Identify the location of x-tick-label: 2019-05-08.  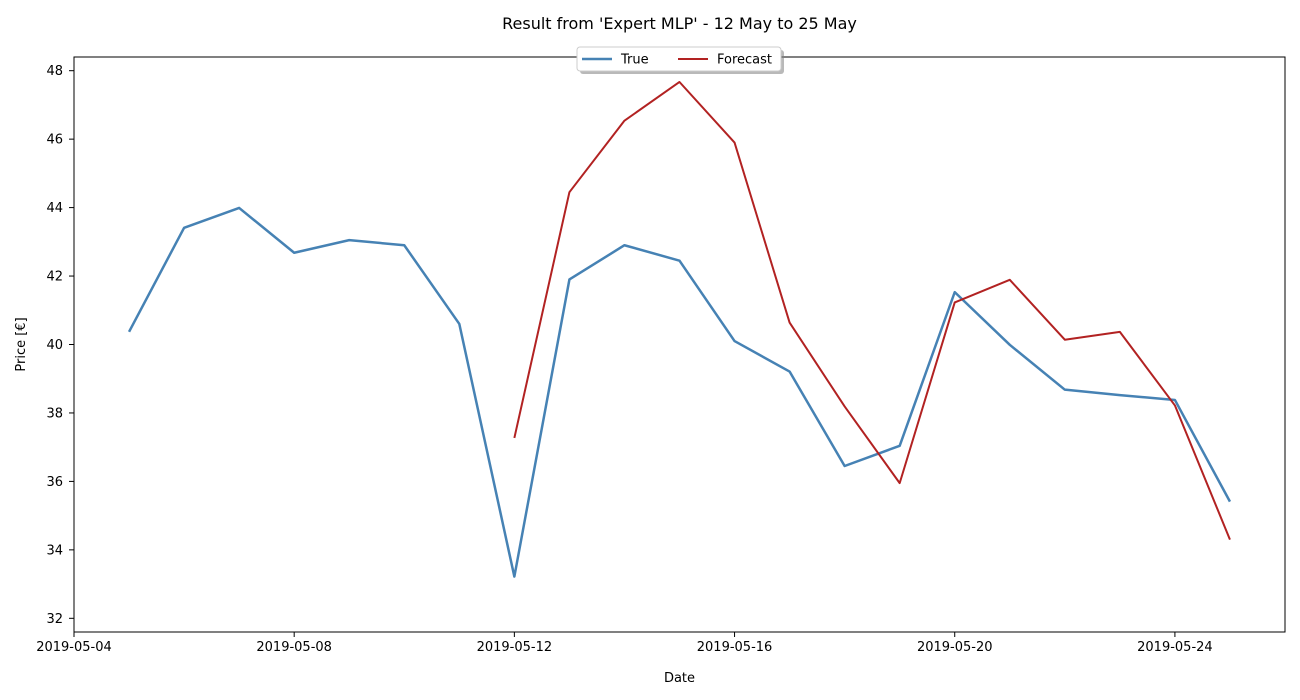
(294, 647).